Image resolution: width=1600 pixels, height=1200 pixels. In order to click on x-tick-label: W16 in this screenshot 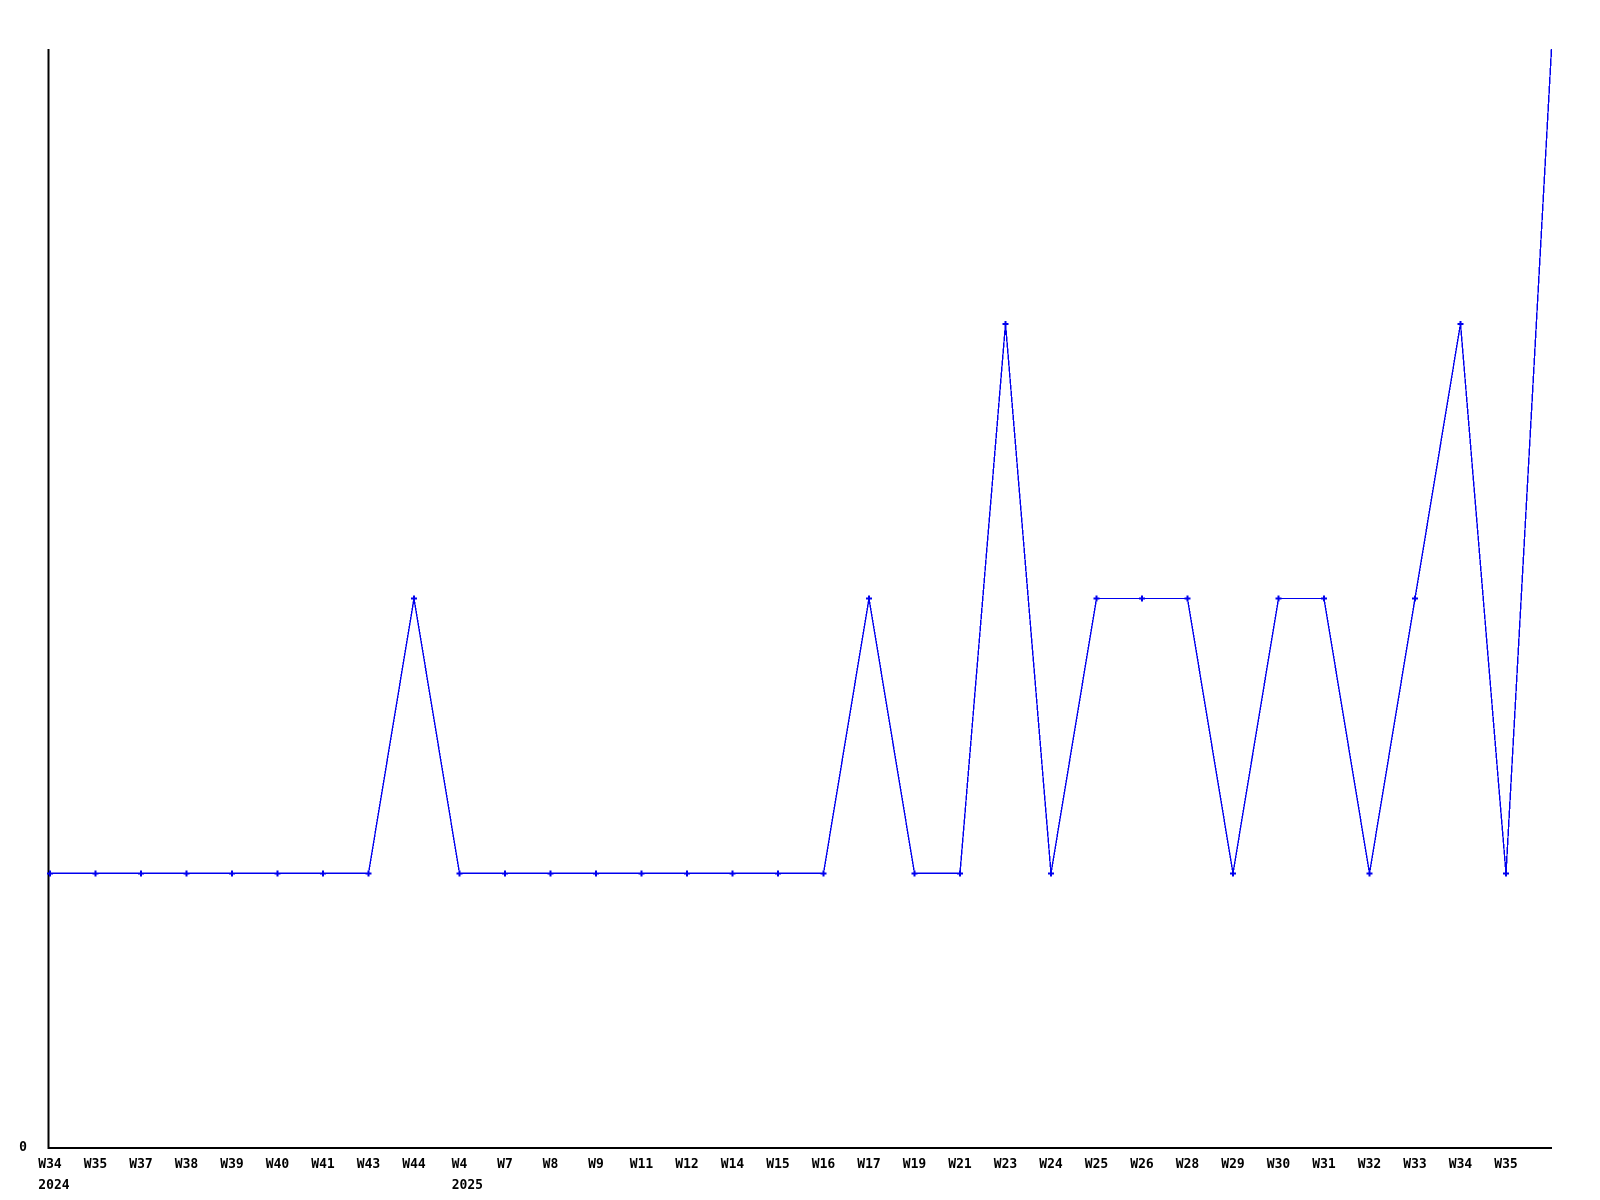, I will do `click(824, 1164)`.